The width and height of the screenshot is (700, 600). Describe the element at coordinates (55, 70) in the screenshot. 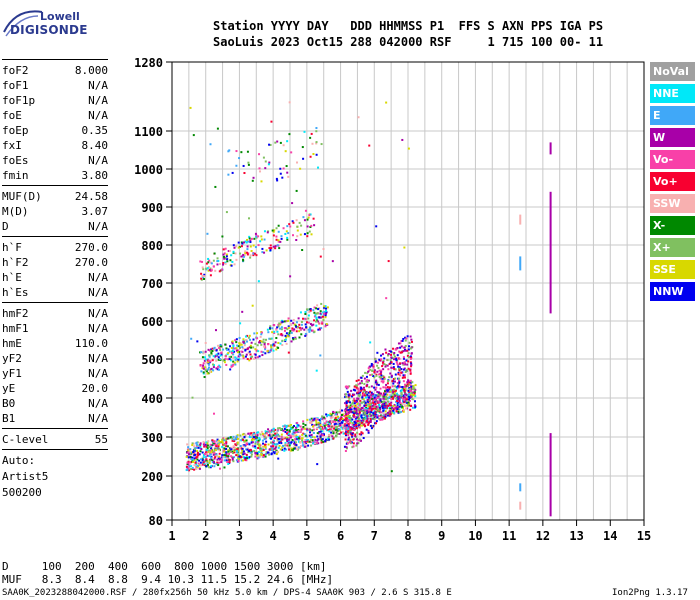

I see `param-row: foF2 8.000` at that location.